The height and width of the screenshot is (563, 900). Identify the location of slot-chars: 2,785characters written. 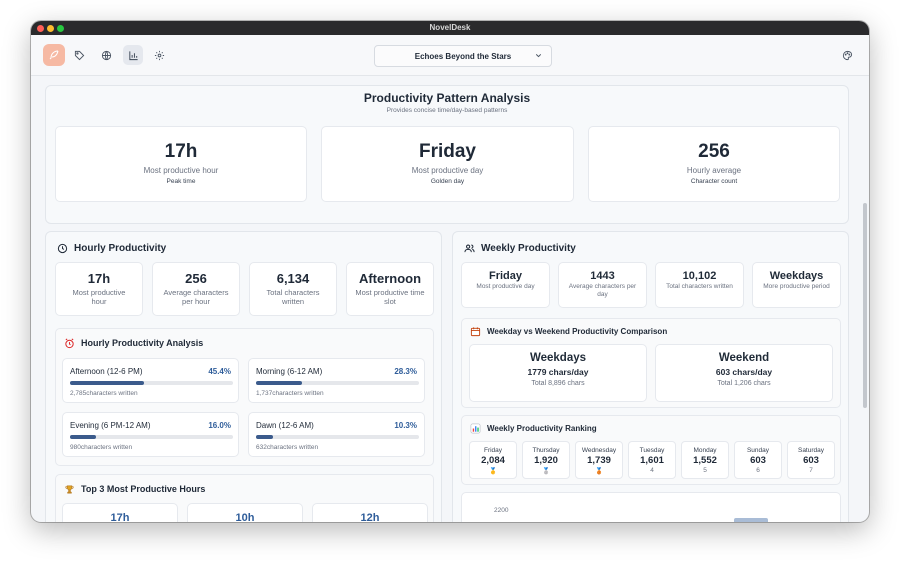
(104, 393).